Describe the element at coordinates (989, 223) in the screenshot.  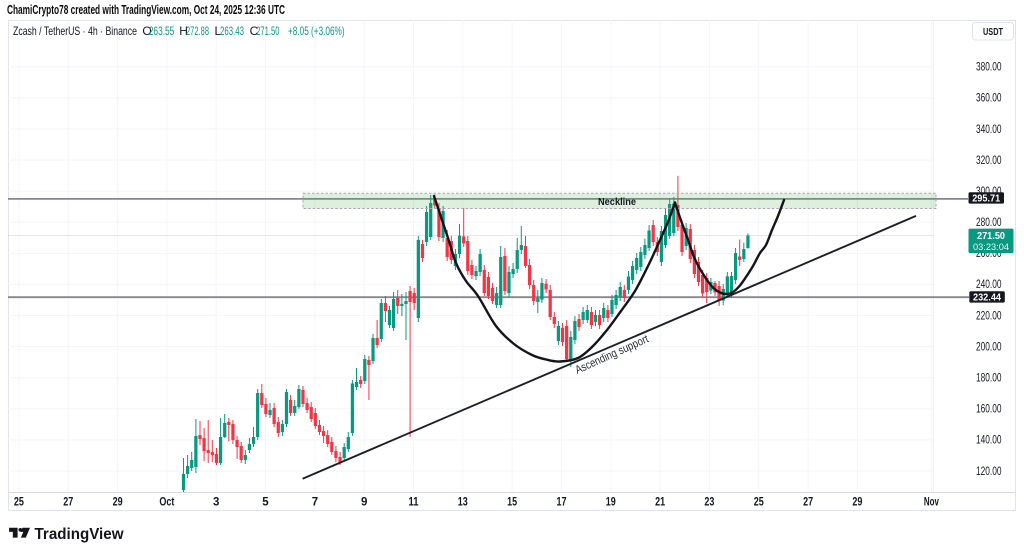
I see `svg-text: 280.00` at that location.